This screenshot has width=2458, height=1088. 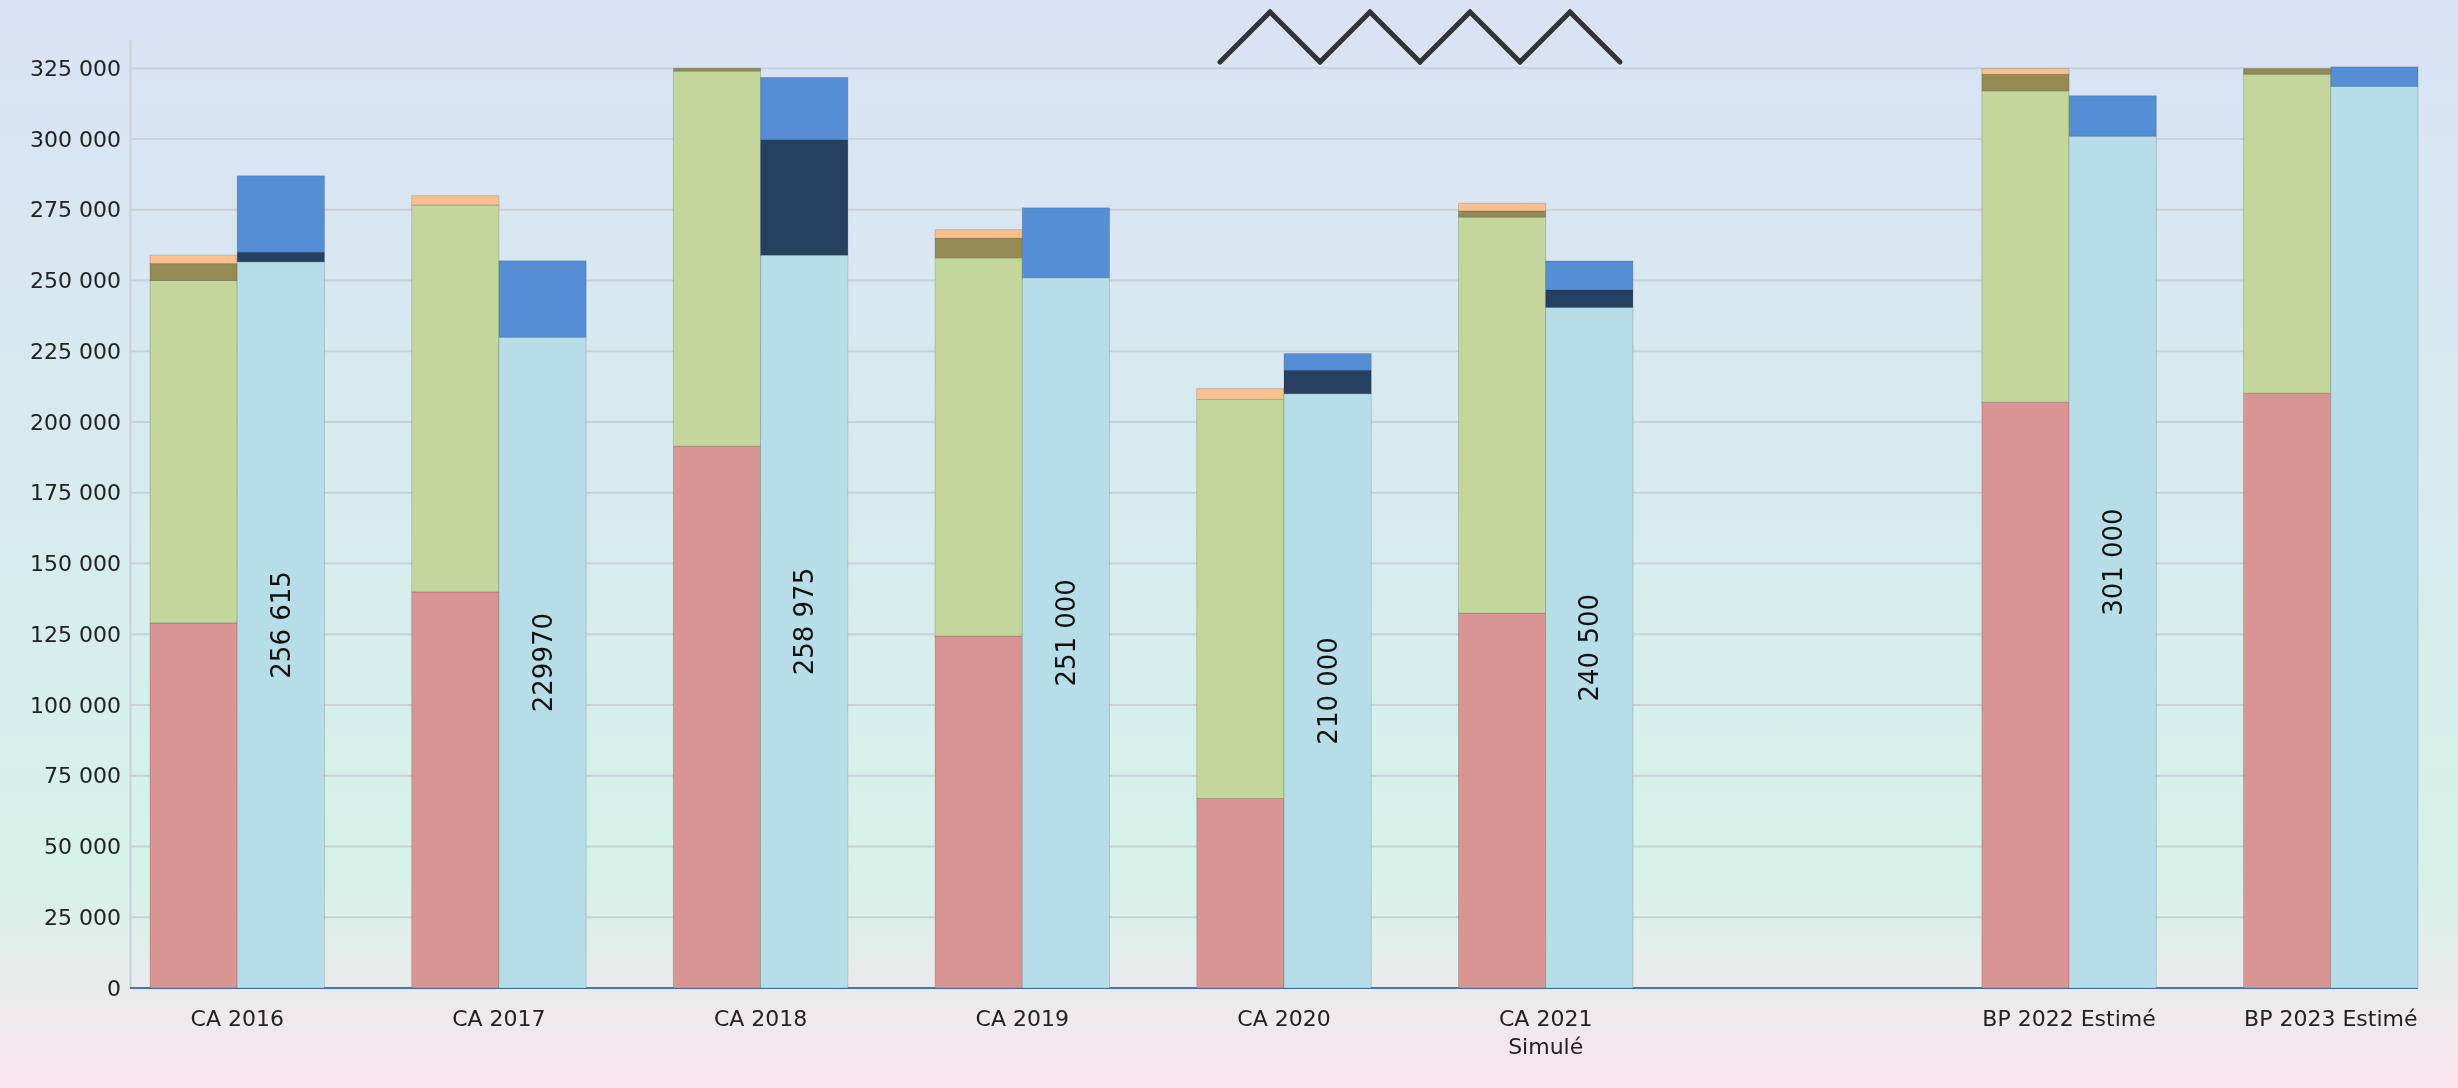 I want to click on data-label: 256 615, so click(x=280, y=625).